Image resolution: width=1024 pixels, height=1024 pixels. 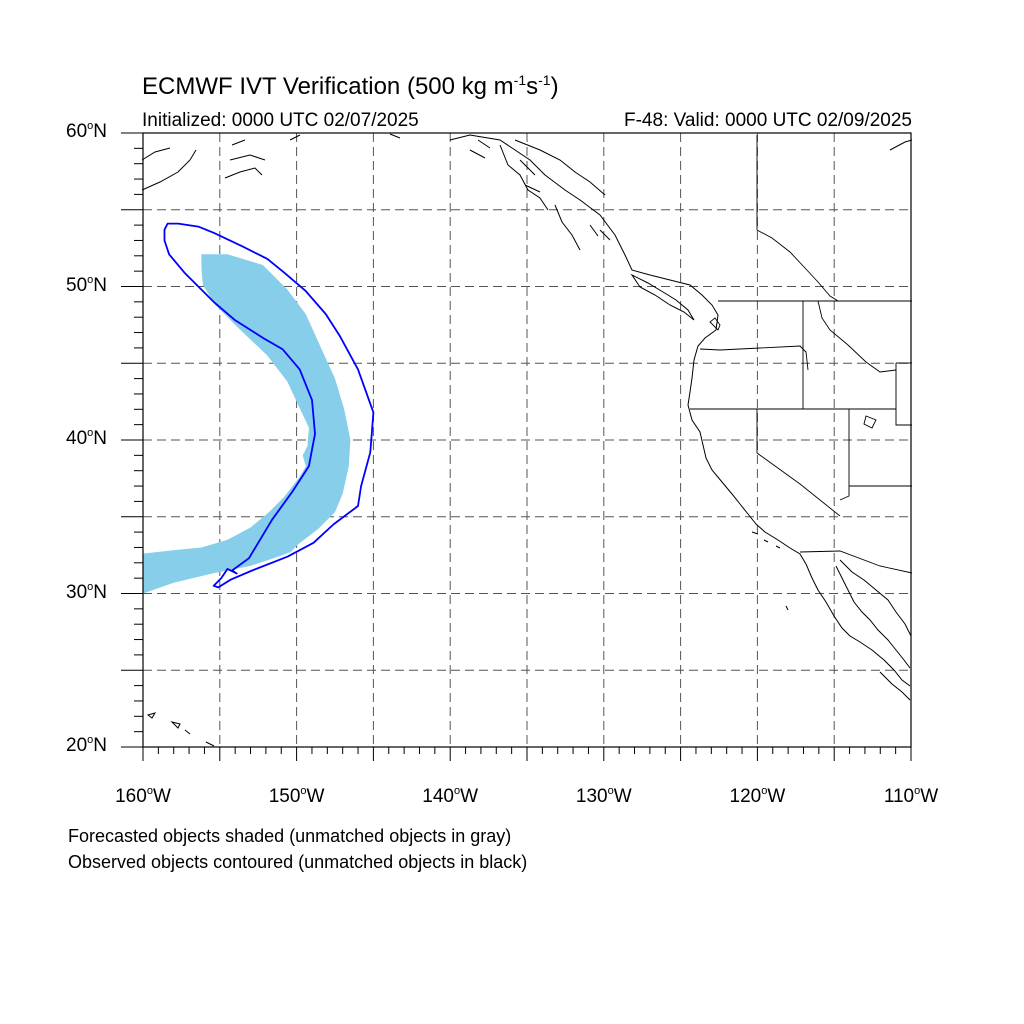 I want to click on alaska-panhandle-inlets, so click(x=537, y=167).